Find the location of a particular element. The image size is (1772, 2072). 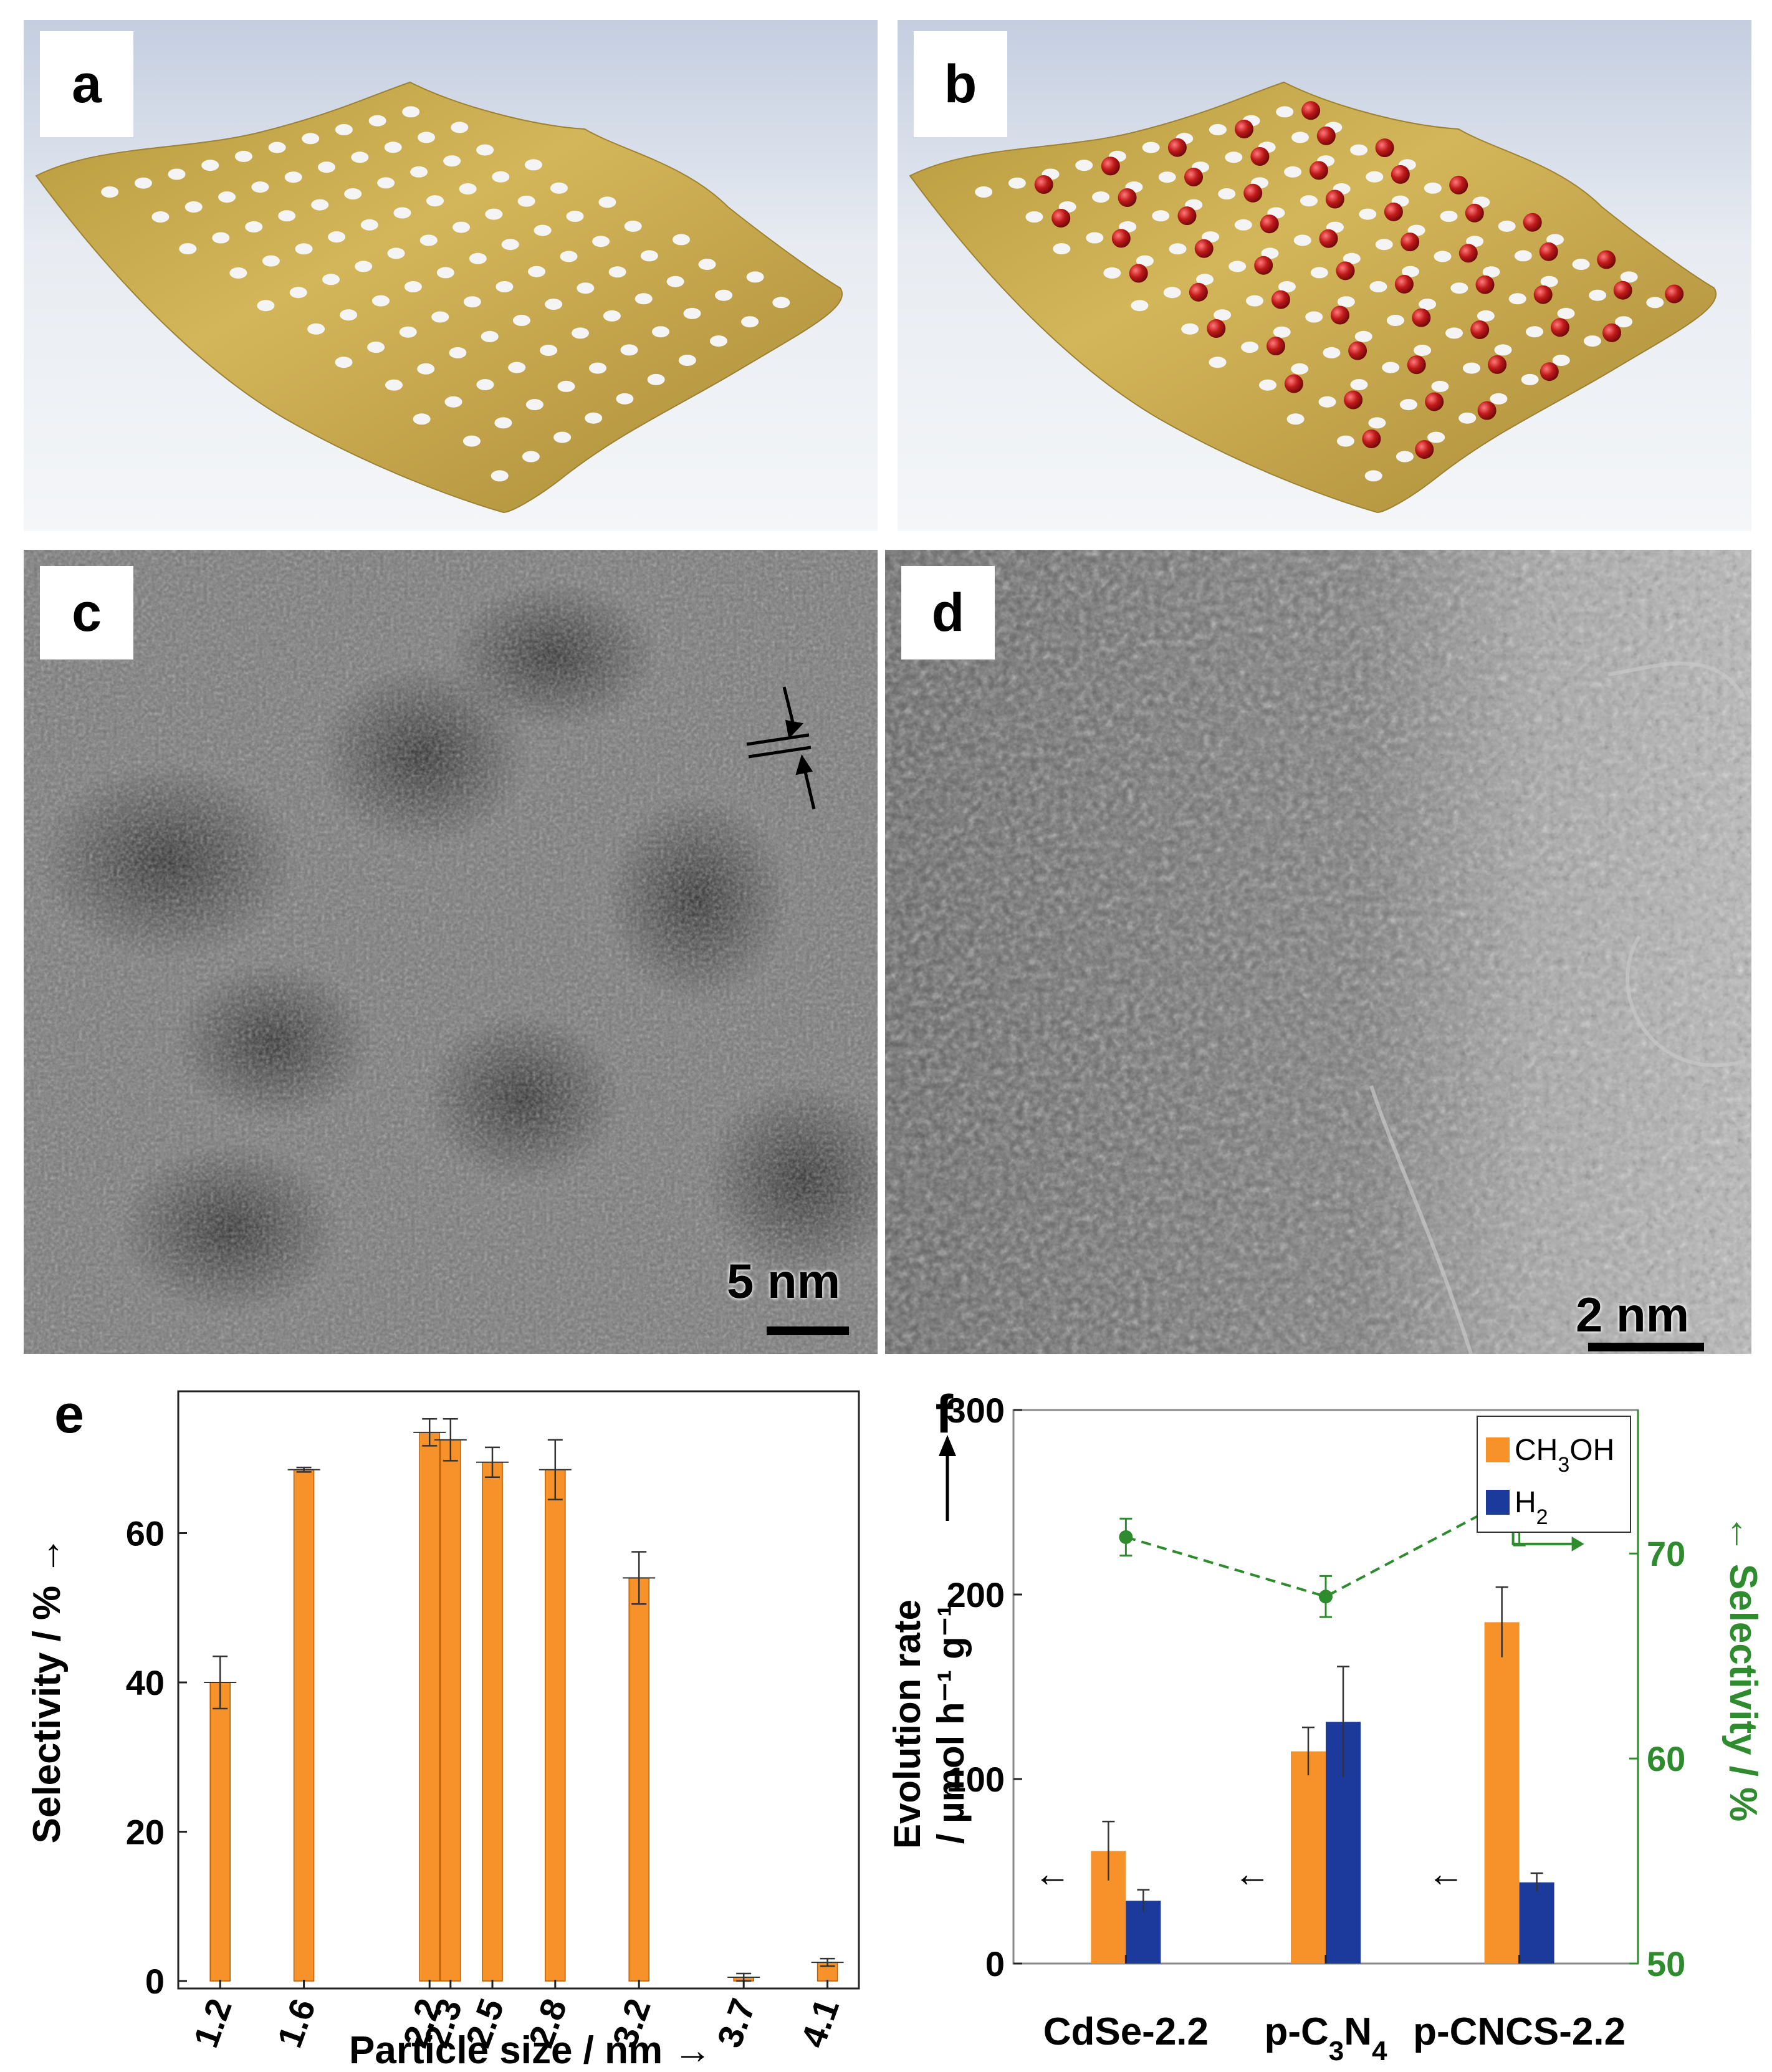

panel-d-edges is located at coordinates (1558, 1007).